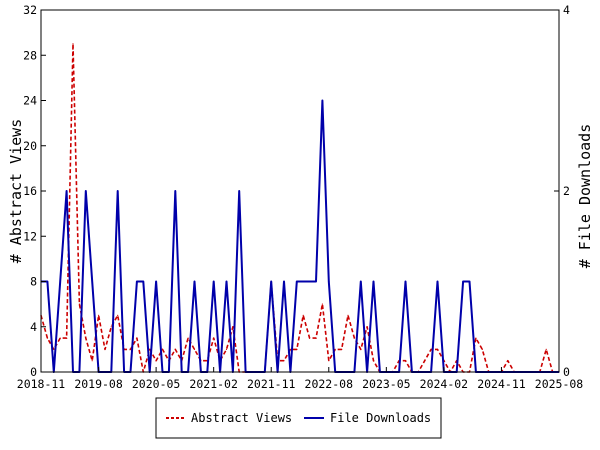 The width and height of the screenshot is (600, 450). I want to click on legend-label-abstract-views: Abstract Views, so click(241, 418).